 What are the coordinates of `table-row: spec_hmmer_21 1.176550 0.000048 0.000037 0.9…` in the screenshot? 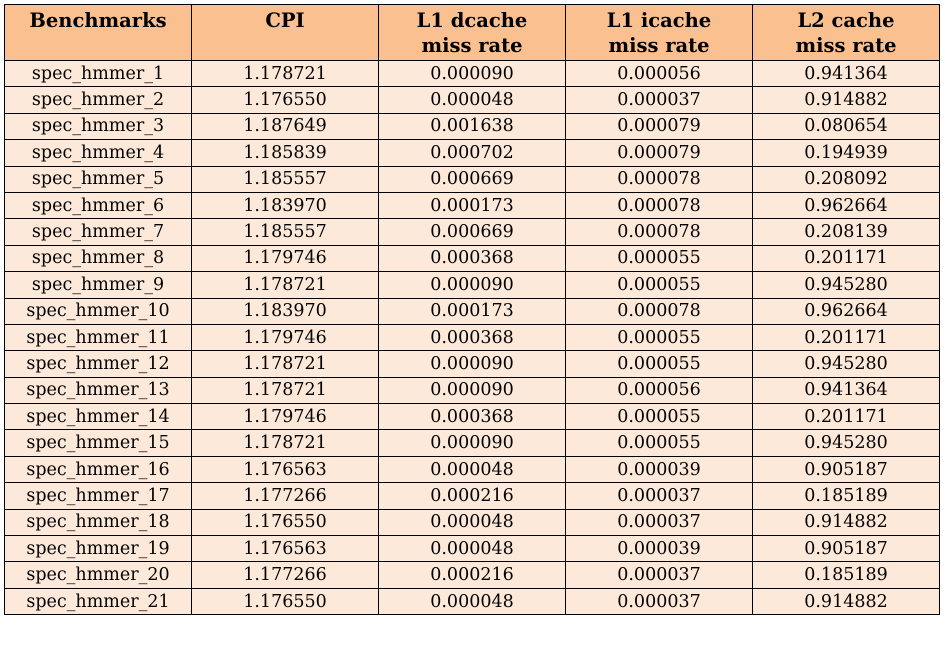 It's located at (472, 601).